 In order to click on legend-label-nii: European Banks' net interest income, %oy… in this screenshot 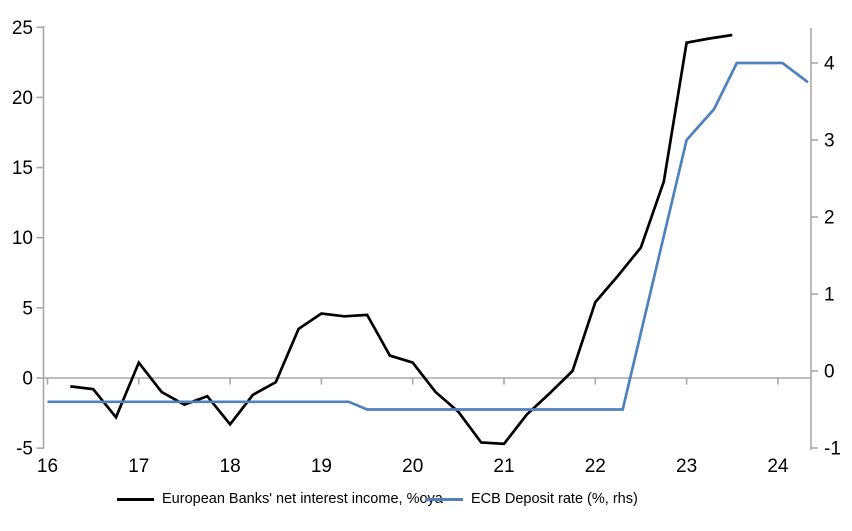, I will do `click(302, 499)`.